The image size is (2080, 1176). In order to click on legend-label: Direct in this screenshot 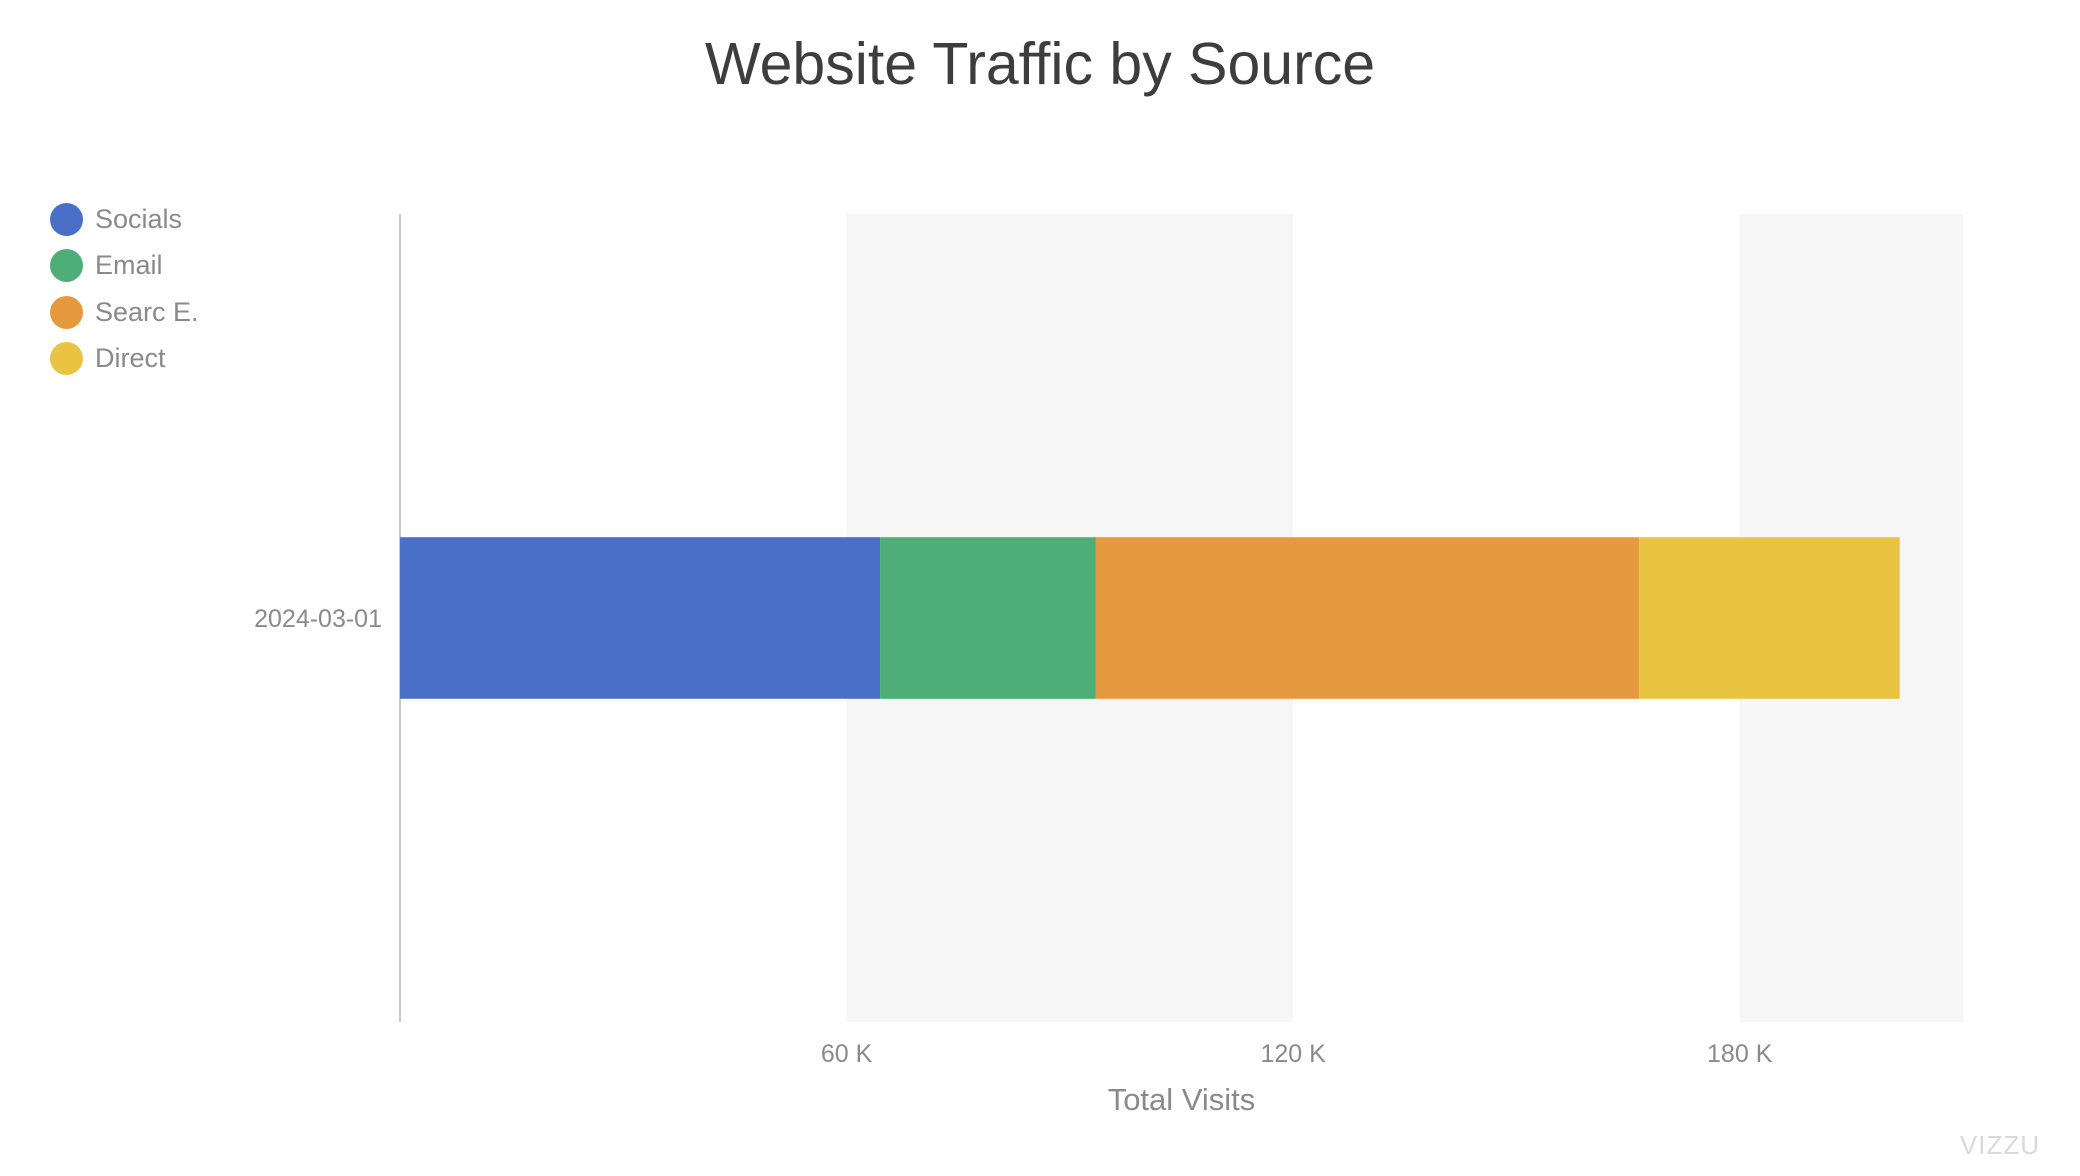, I will do `click(130, 358)`.